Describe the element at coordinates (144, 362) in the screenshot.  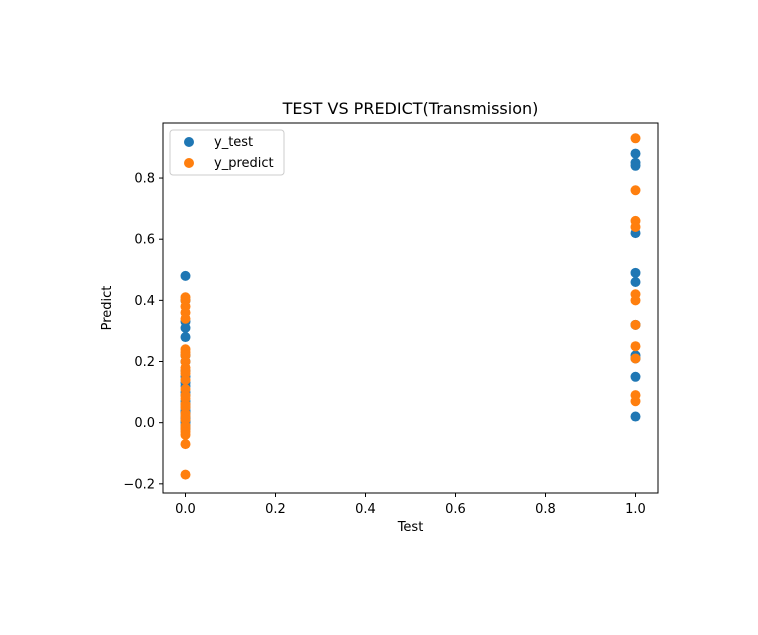
I see `y-tick-label-2: 0.2` at that location.